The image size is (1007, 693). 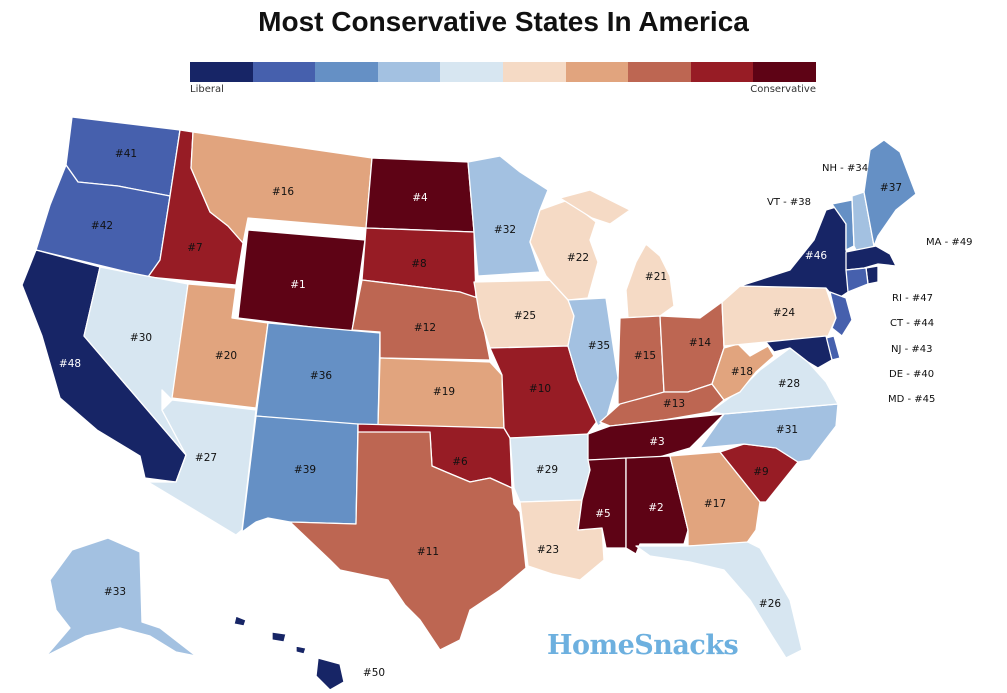 What do you see at coordinates (799, 352) in the screenshot?
I see `state-maryland` at bounding box center [799, 352].